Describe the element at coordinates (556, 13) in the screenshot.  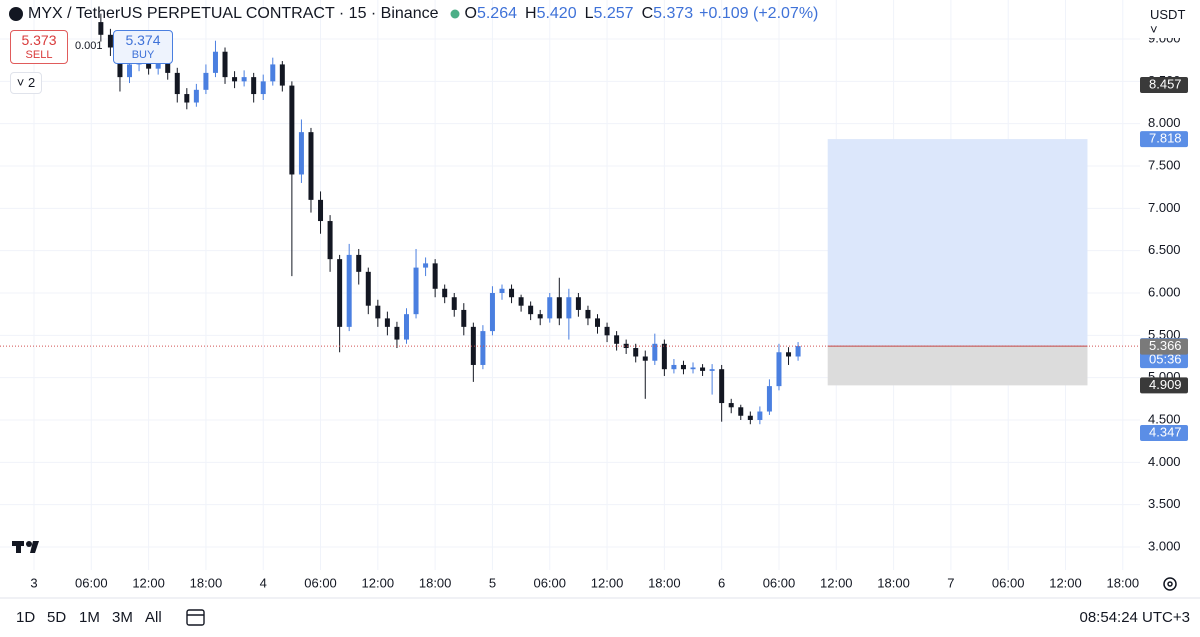
I see `ohlc-value: 5.420` at that location.